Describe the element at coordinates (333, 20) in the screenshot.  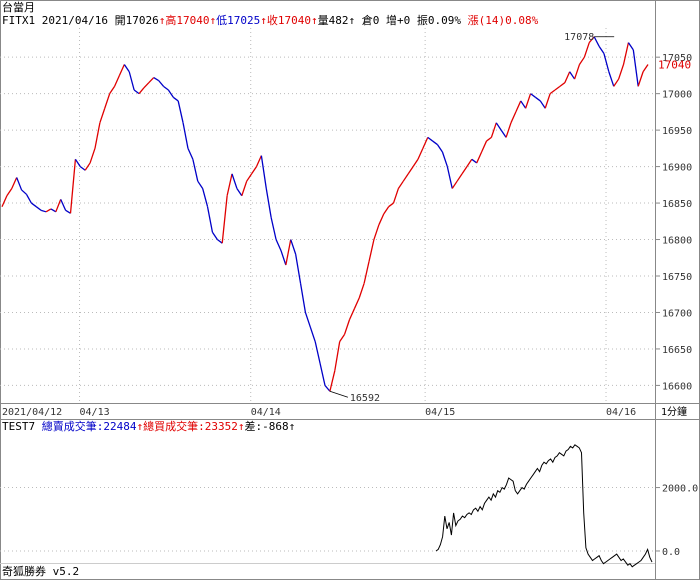
I see `volume-value: 量482` at that location.